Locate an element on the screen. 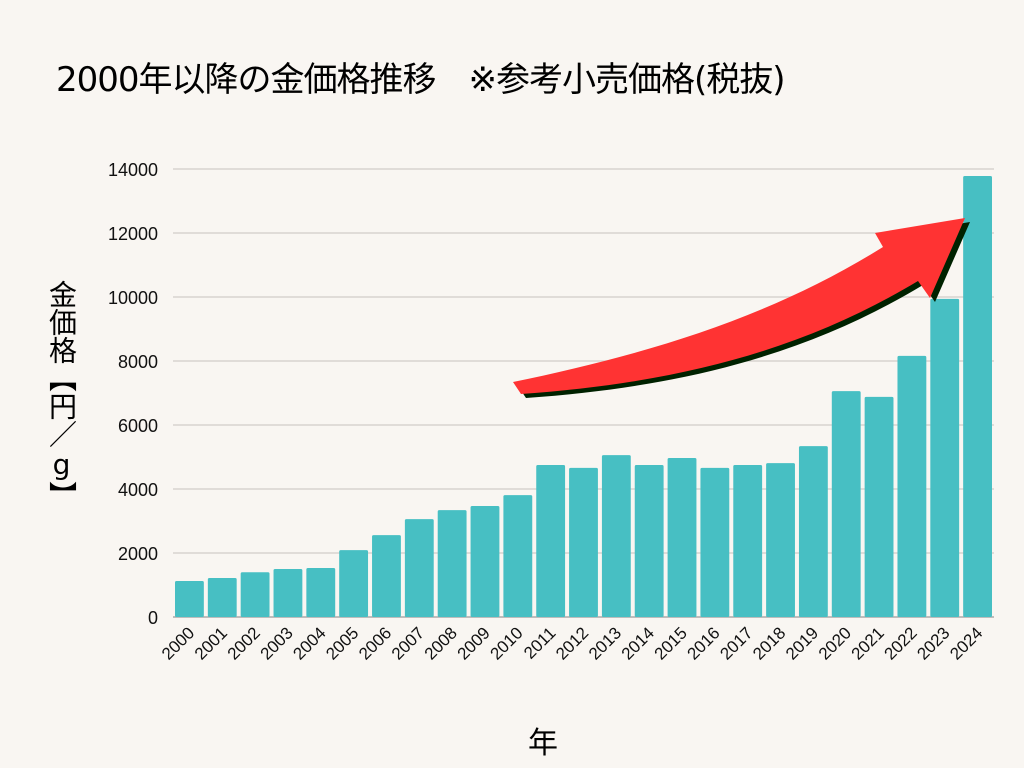  x-tick-label: 2013 is located at coordinates (605, 643).